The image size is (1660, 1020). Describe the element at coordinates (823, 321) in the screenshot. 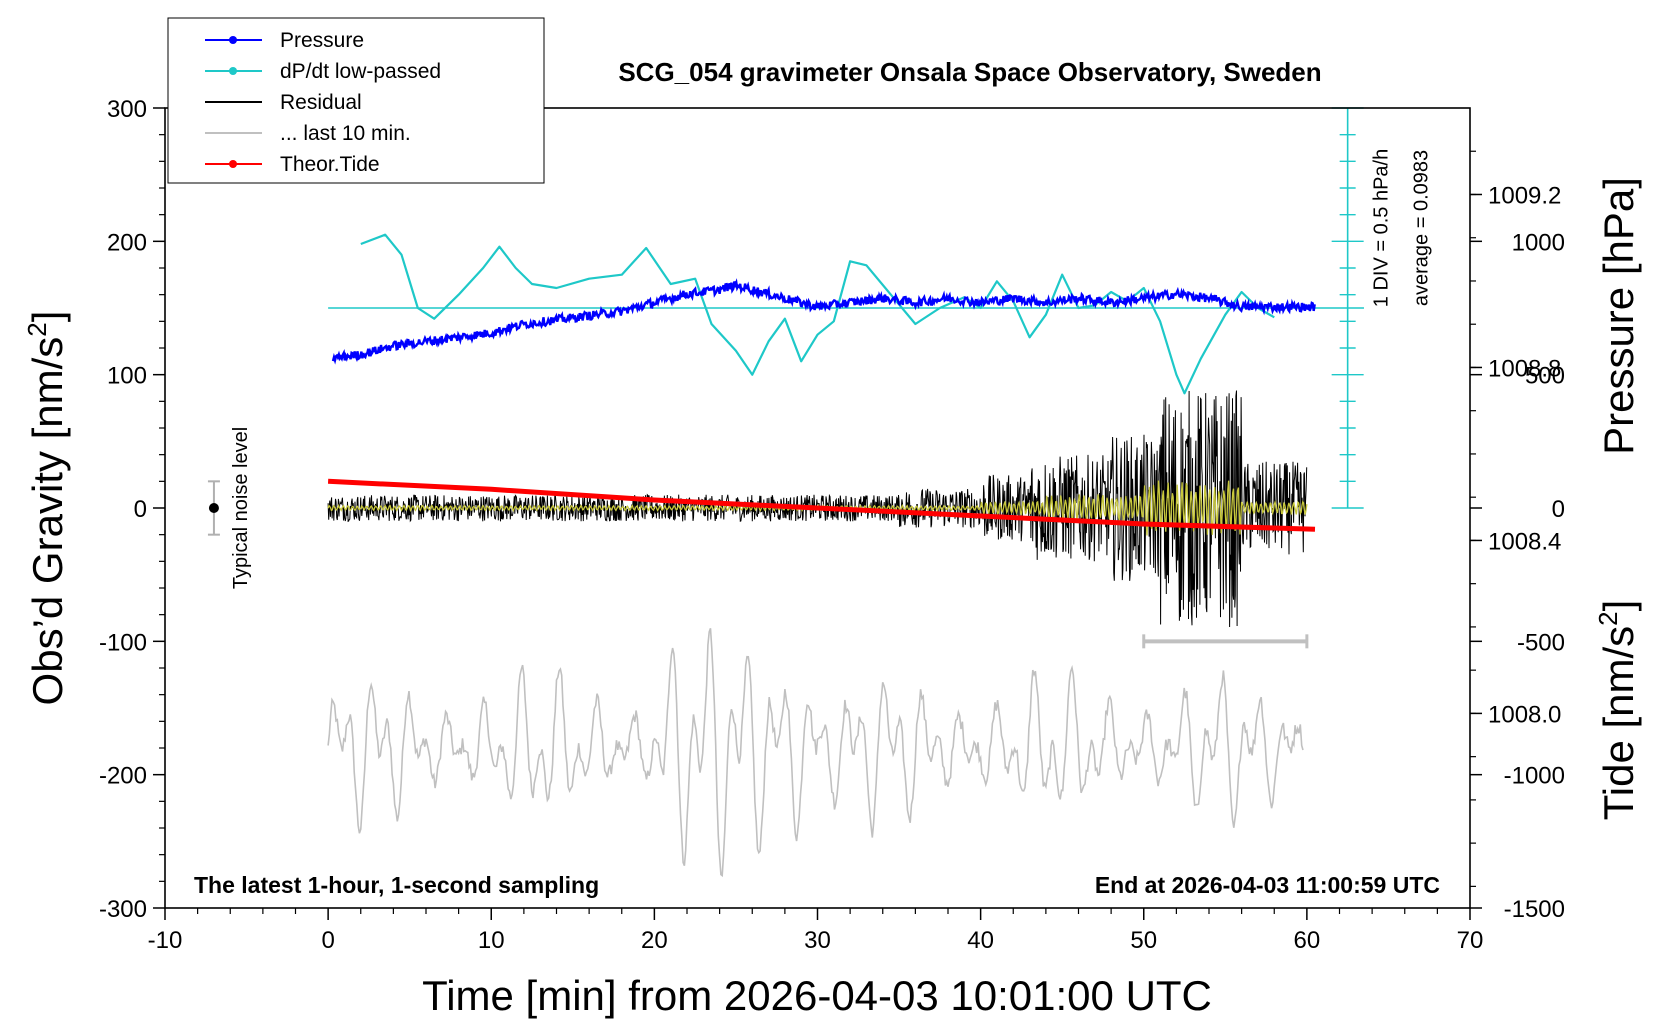

I see `pressure-trace` at that location.